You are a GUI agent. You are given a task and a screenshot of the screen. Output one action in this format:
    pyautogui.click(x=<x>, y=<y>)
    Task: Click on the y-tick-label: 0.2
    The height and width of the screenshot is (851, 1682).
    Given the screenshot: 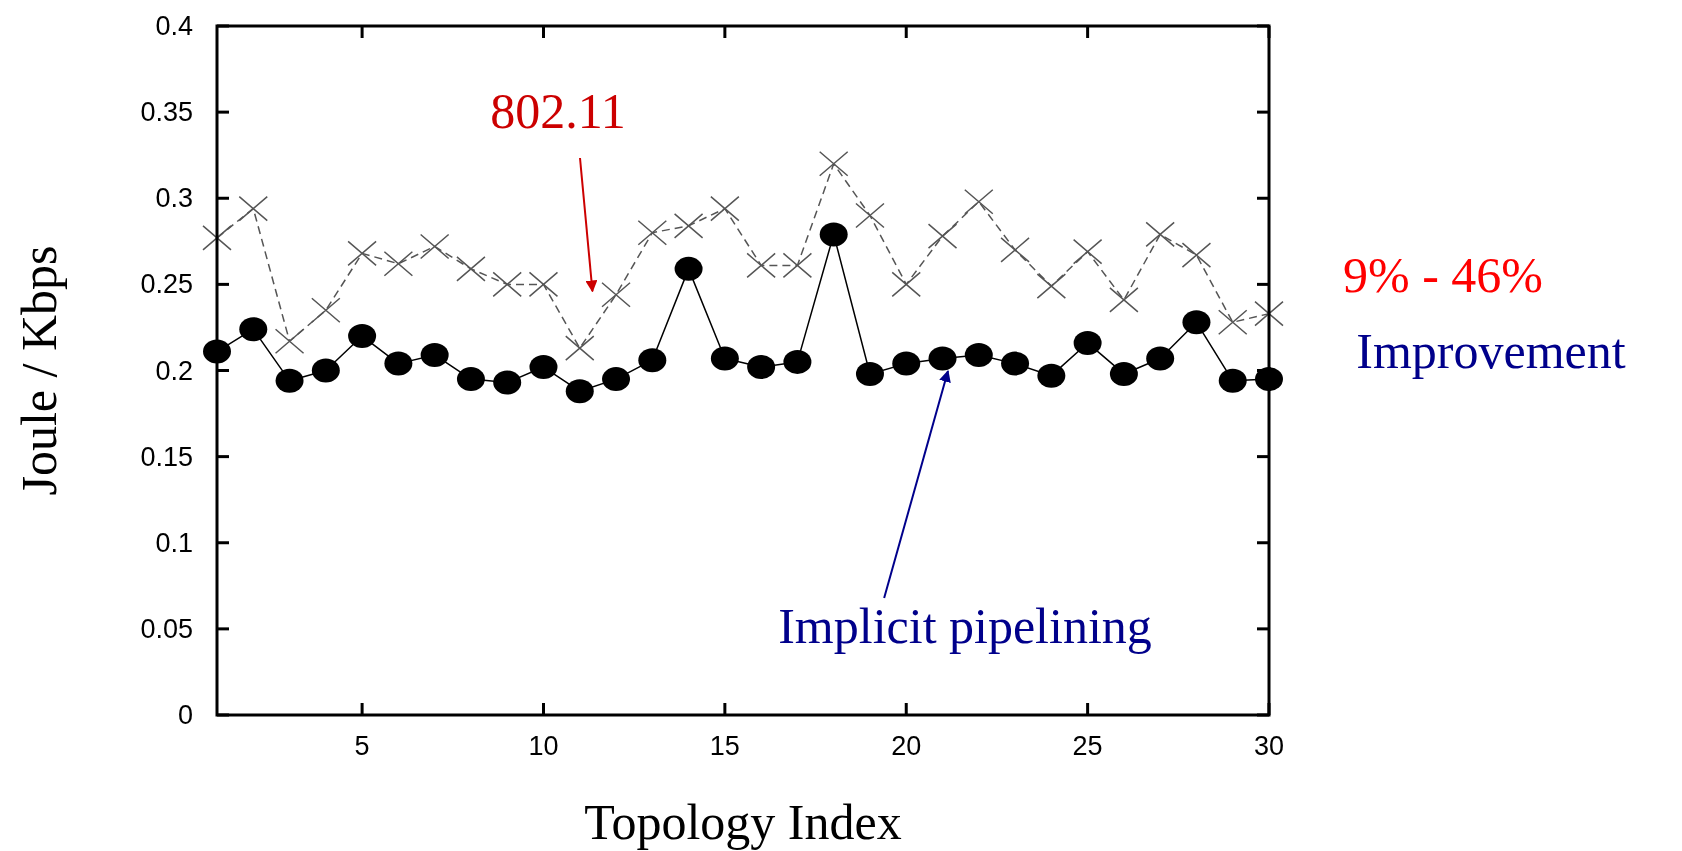 What is the action you would take?
    pyautogui.click(x=174, y=370)
    